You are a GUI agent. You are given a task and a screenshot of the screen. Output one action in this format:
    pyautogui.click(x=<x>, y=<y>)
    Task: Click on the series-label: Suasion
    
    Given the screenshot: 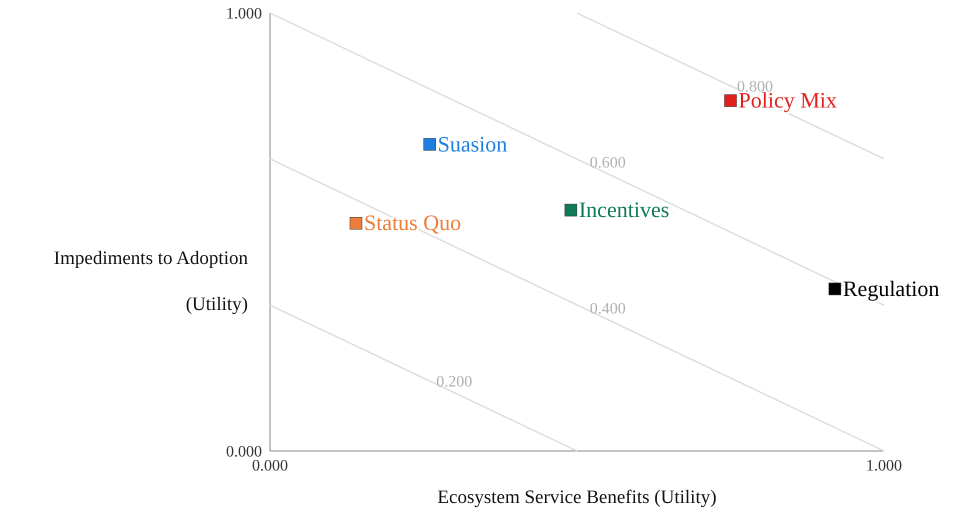 What is the action you would take?
    pyautogui.click(x=473, y=143)
    